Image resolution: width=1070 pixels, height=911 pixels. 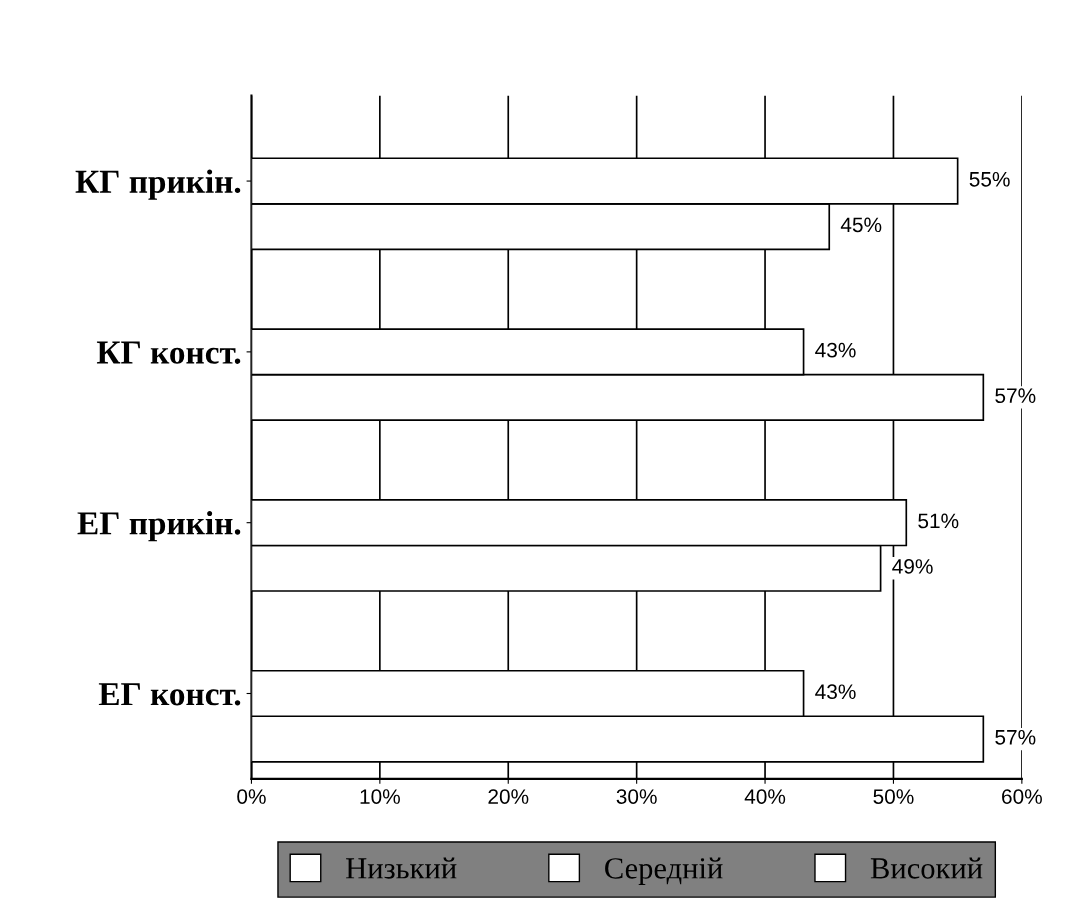 What do you see at coordinates (664, 871) in the screenshot?
I see `legend-label: Середній` at bounding box center [664, 871].